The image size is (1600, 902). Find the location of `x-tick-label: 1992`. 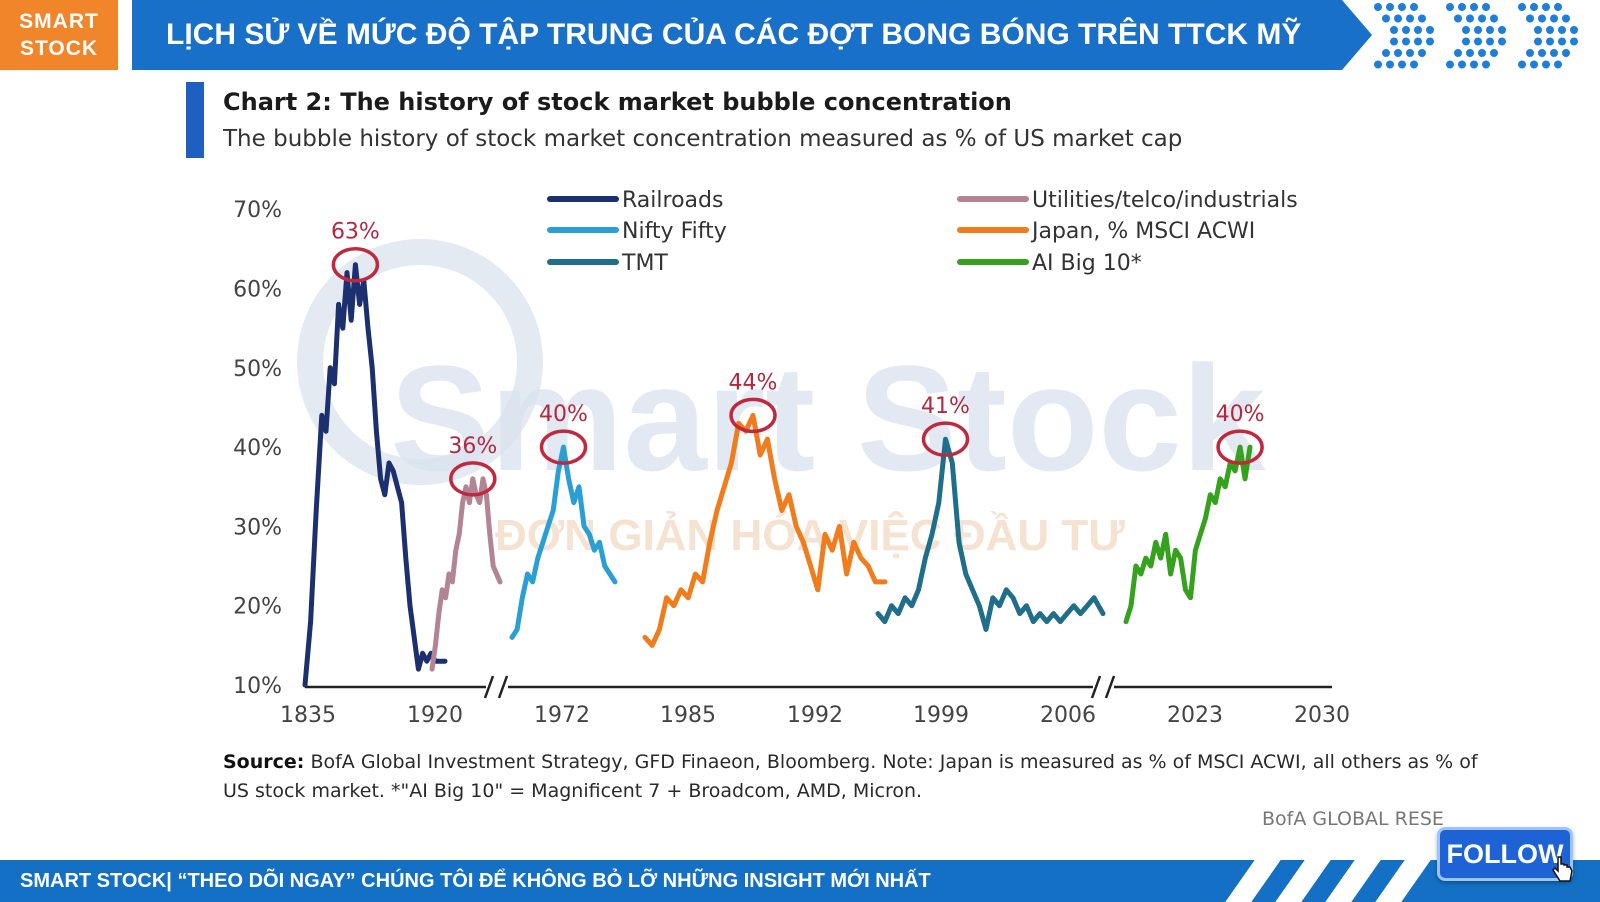

x-tick-label: 1992 is located at coordinates (815, 715).